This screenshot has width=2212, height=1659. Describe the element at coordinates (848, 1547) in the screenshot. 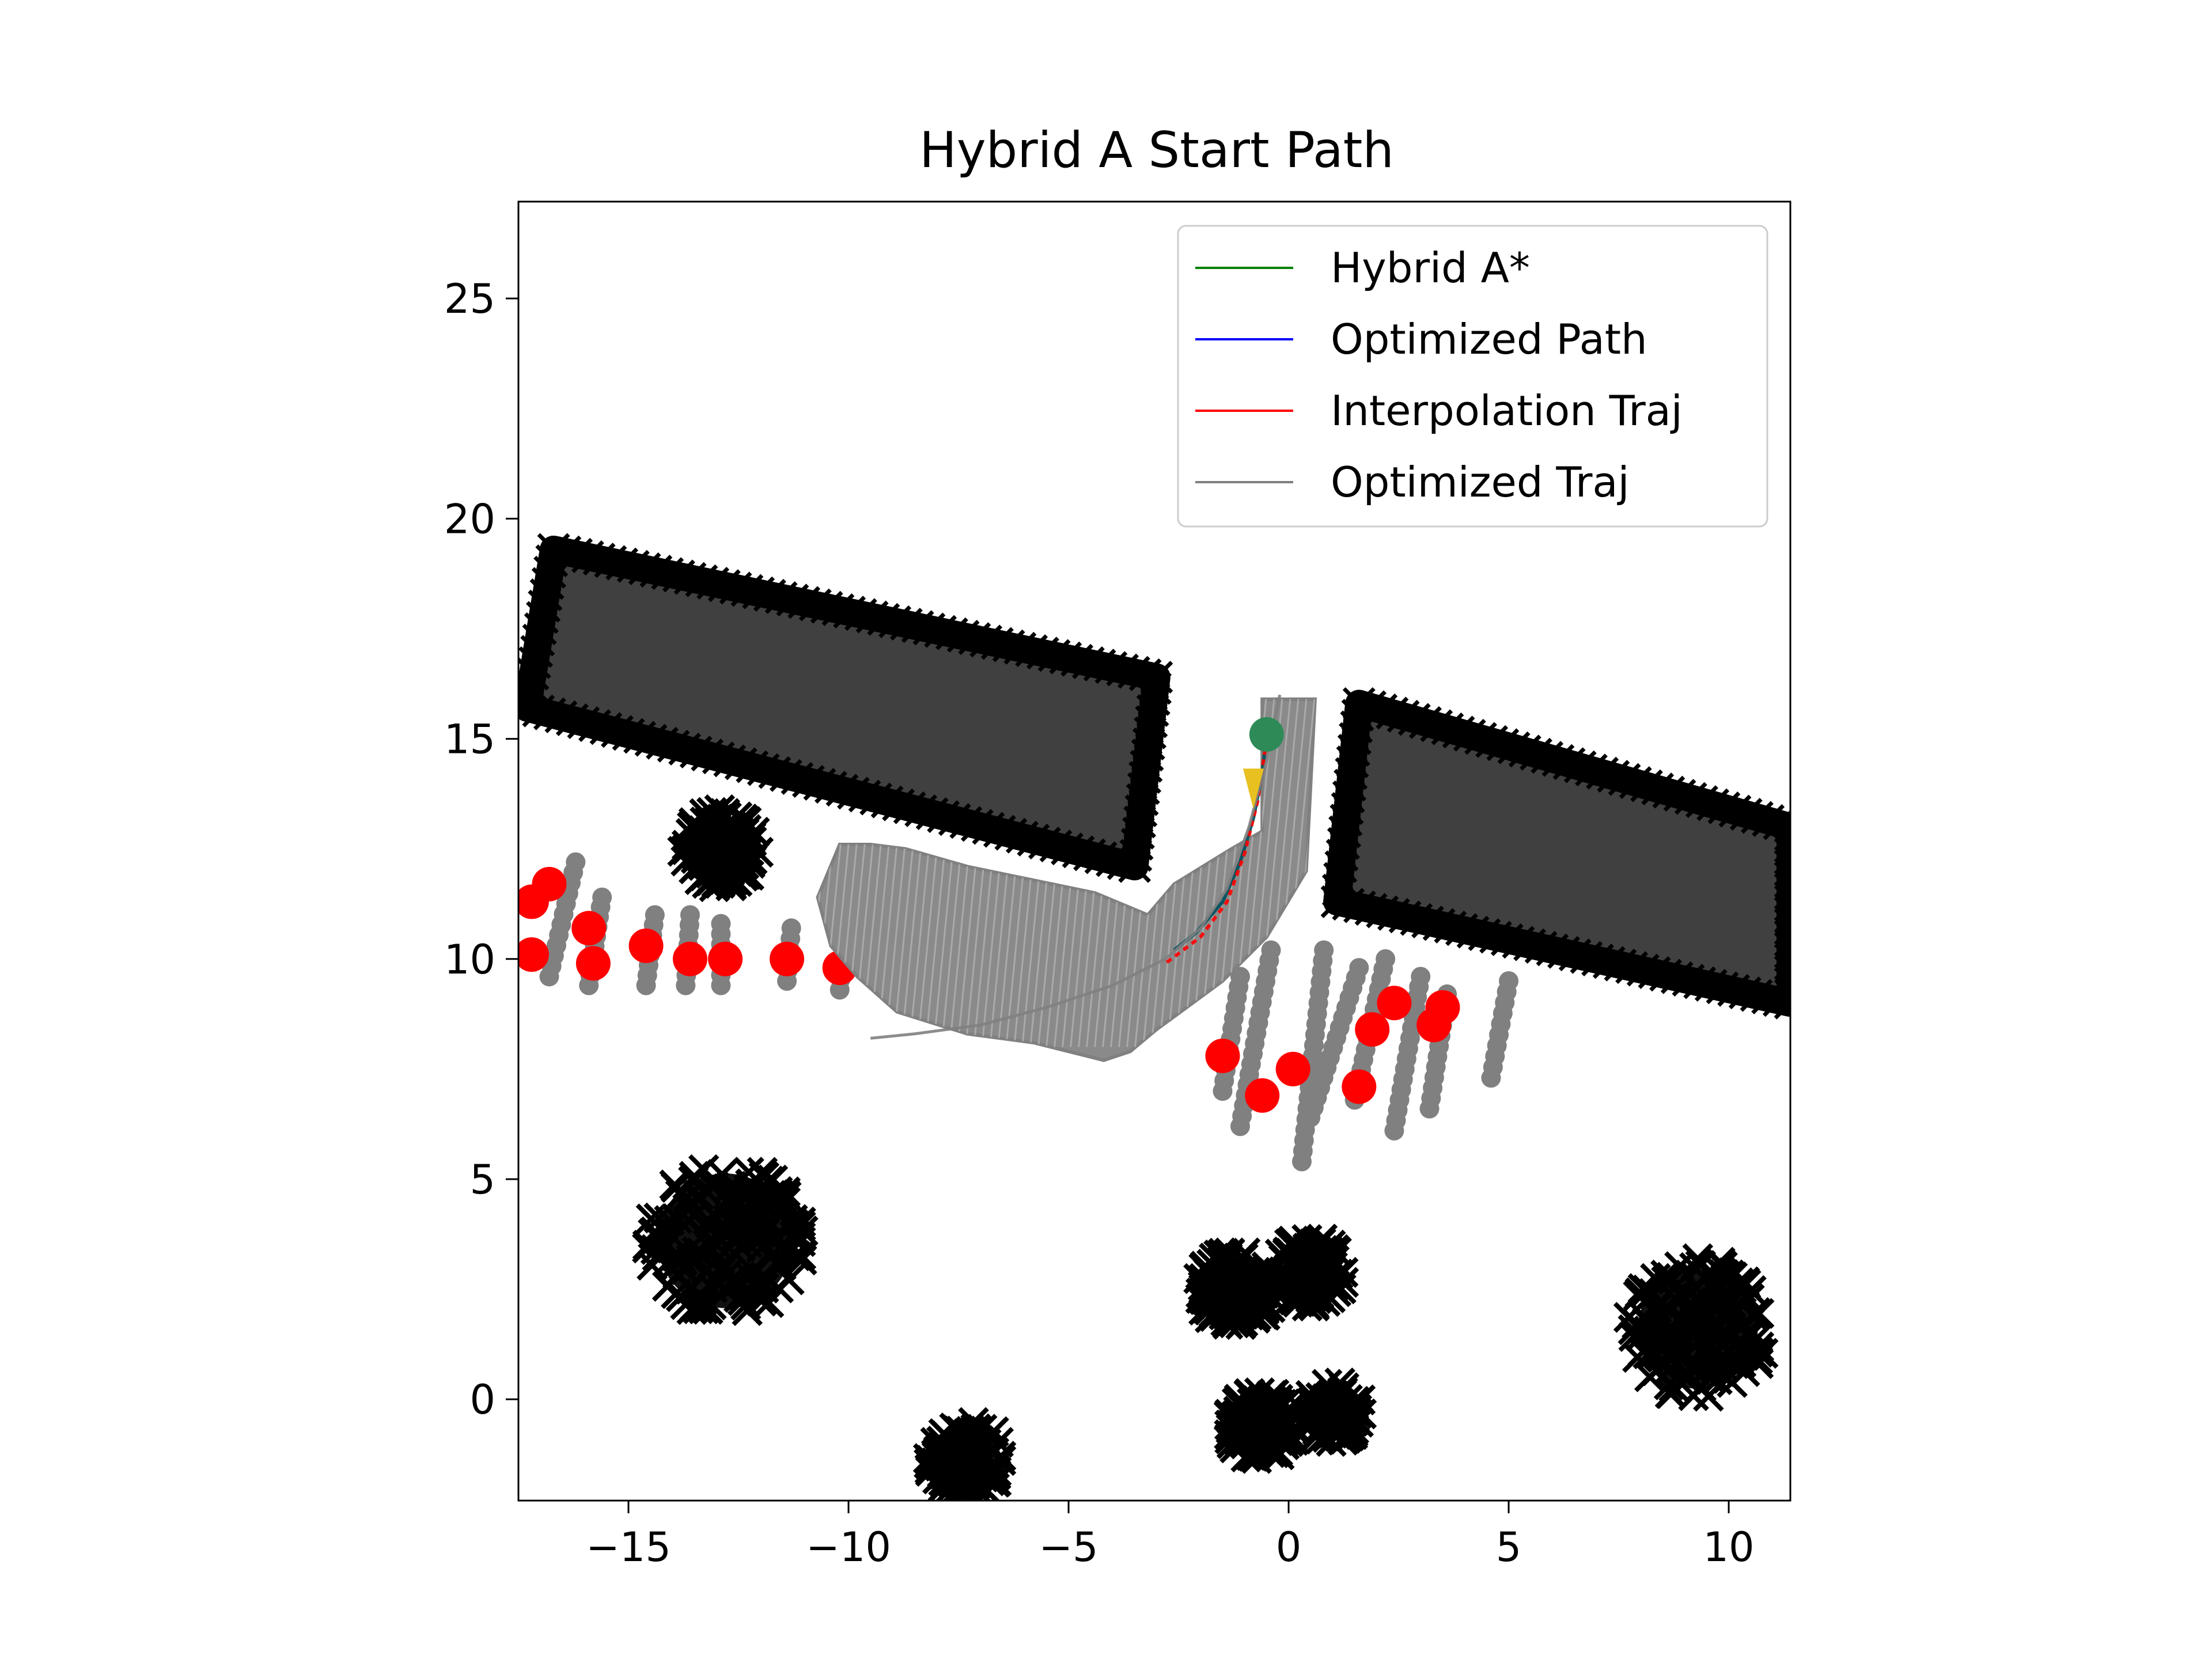

I see `x-tick-label: −10` at that location.